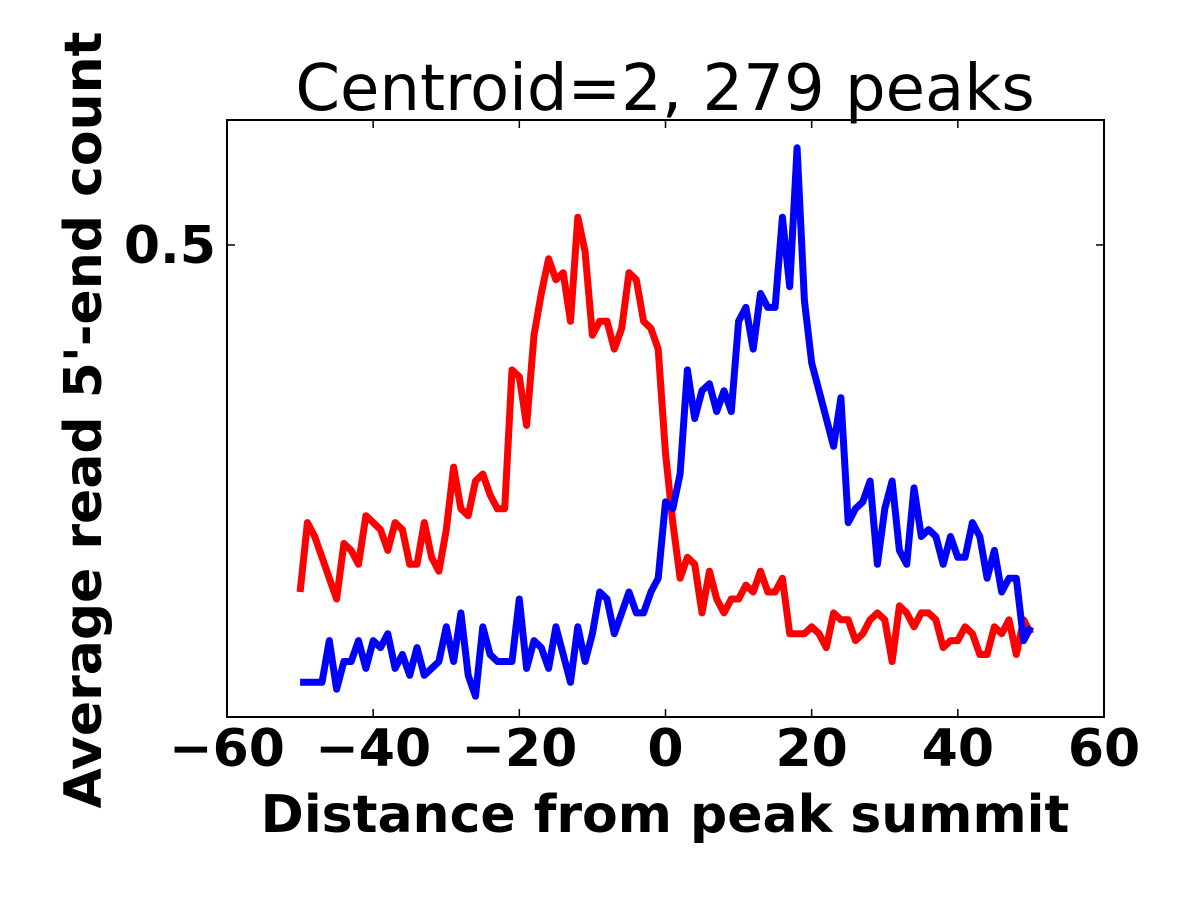 The image size is (1200, 900). What do you see at coordinates (170, 246) in the screenshot?
I see `y-tick-label: 0.5` at bounding box center [170, 246].